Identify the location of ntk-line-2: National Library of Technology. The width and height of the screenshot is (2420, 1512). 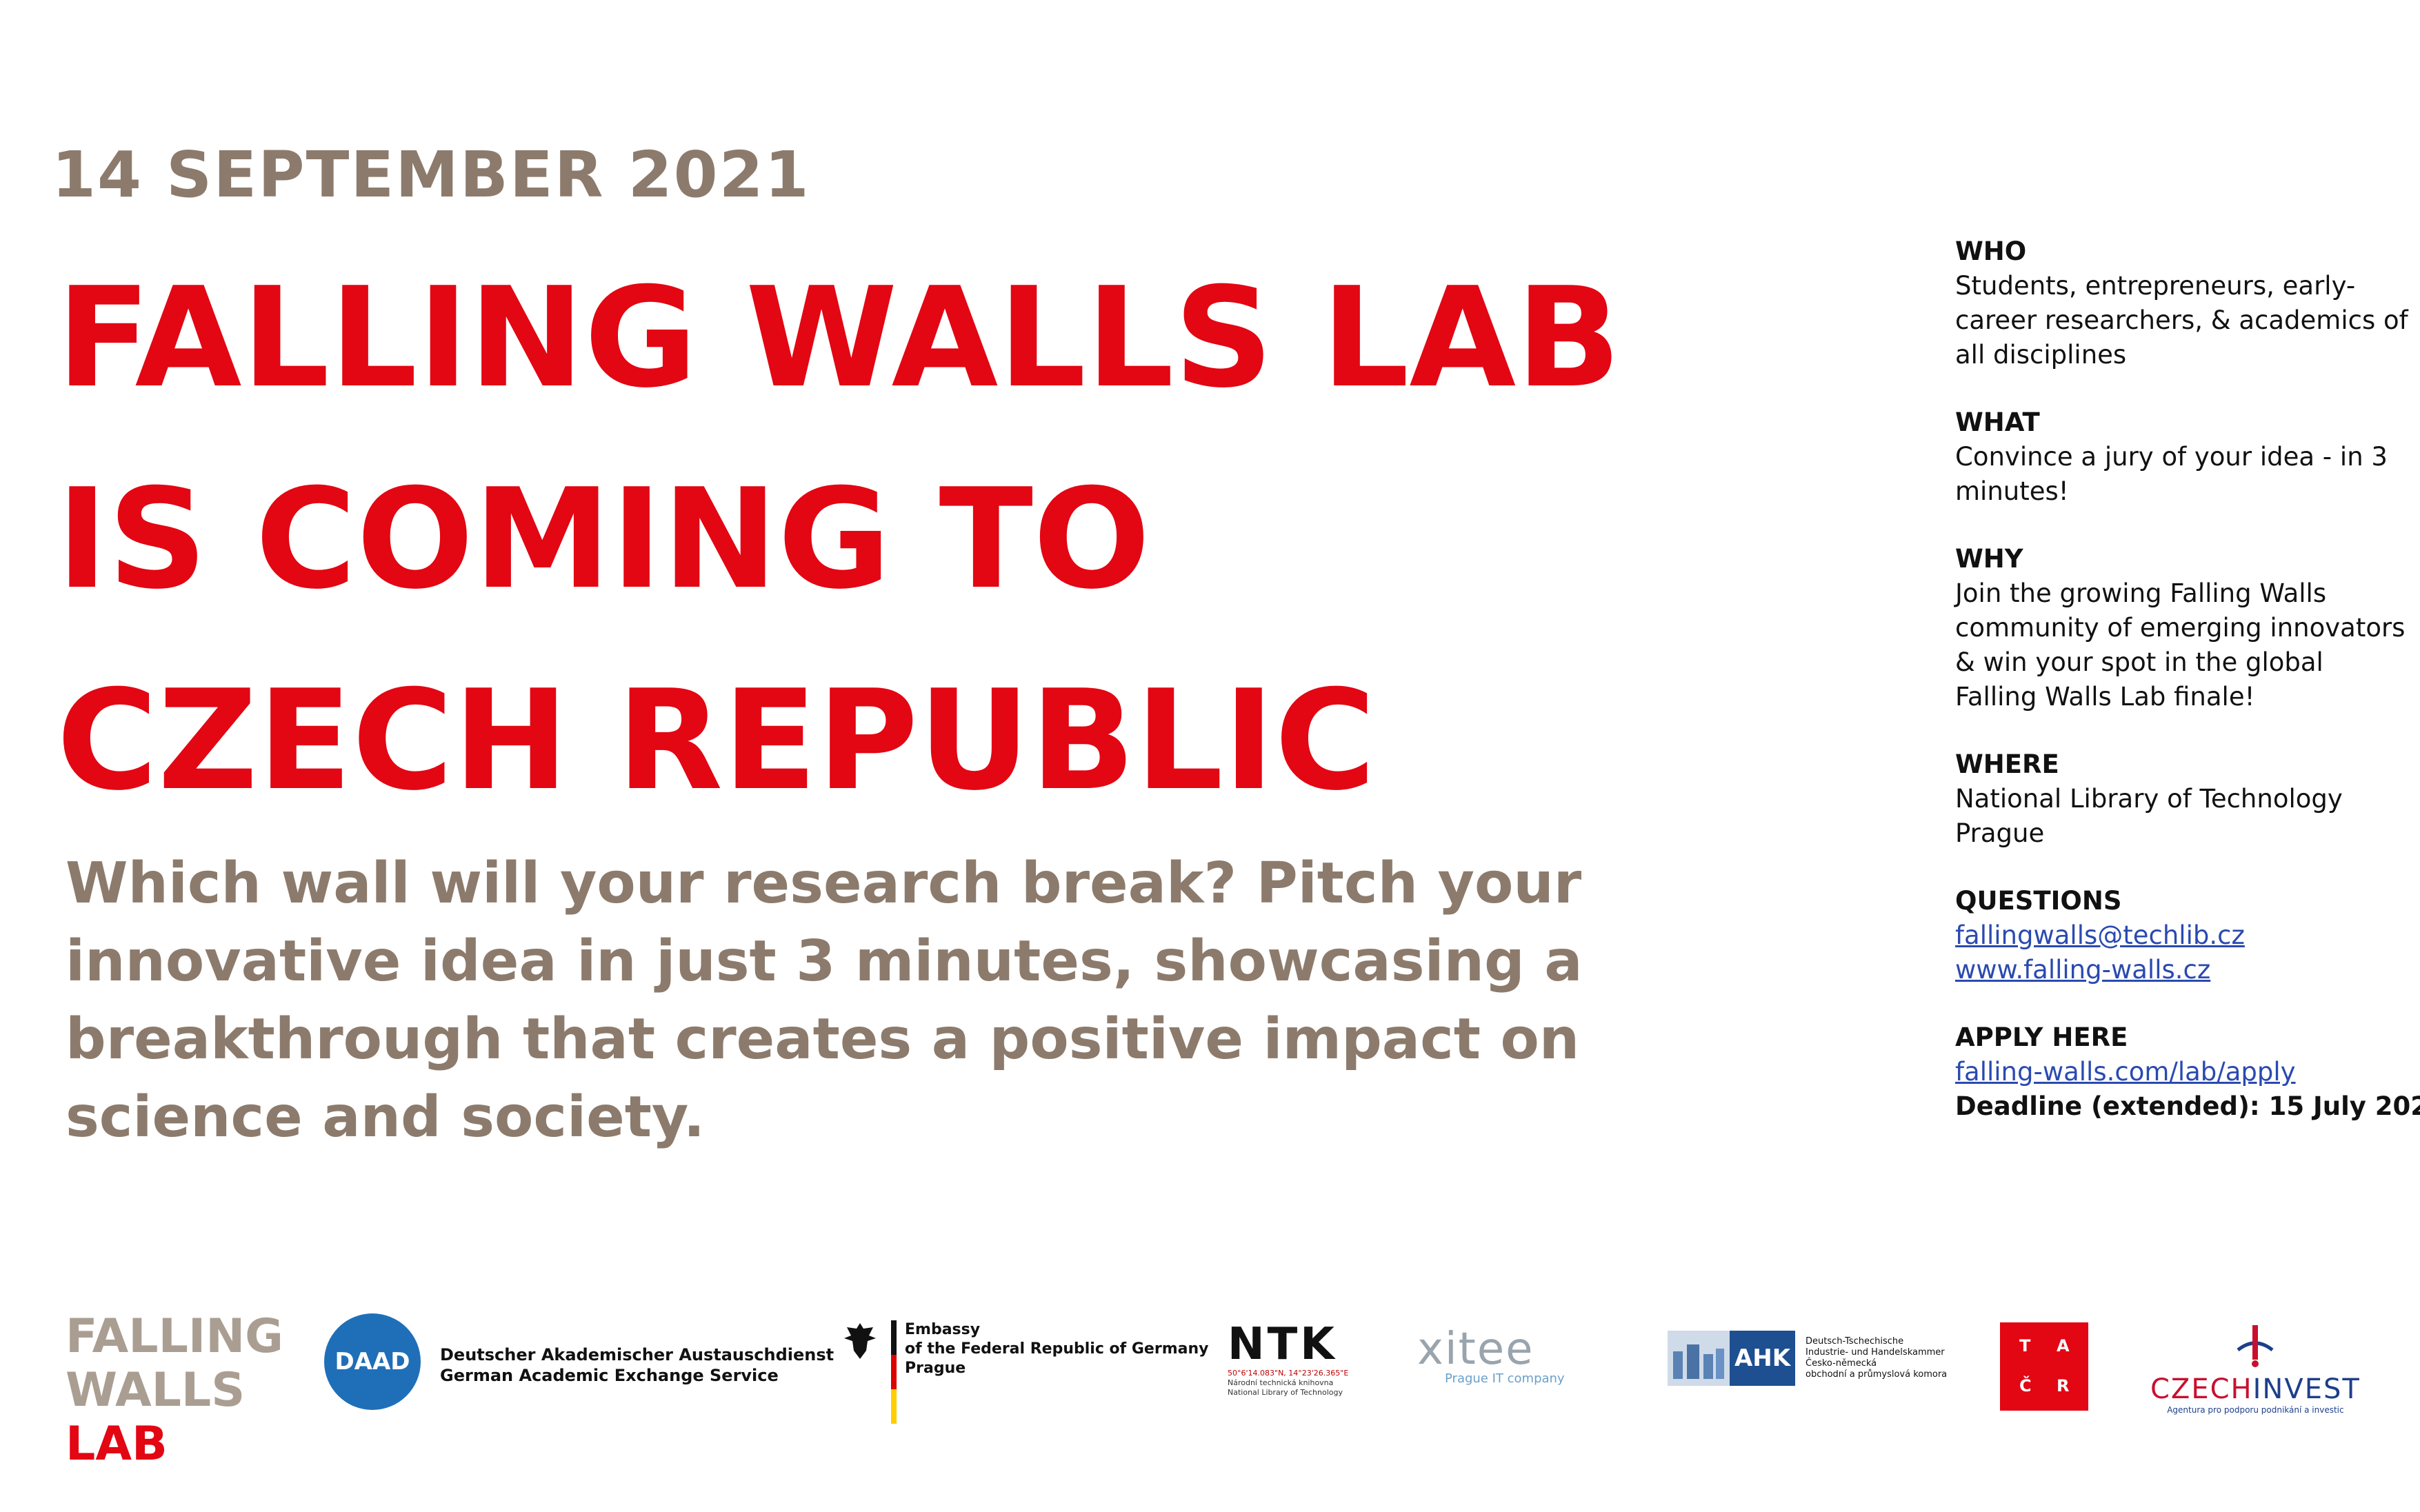
(1285, 1392).